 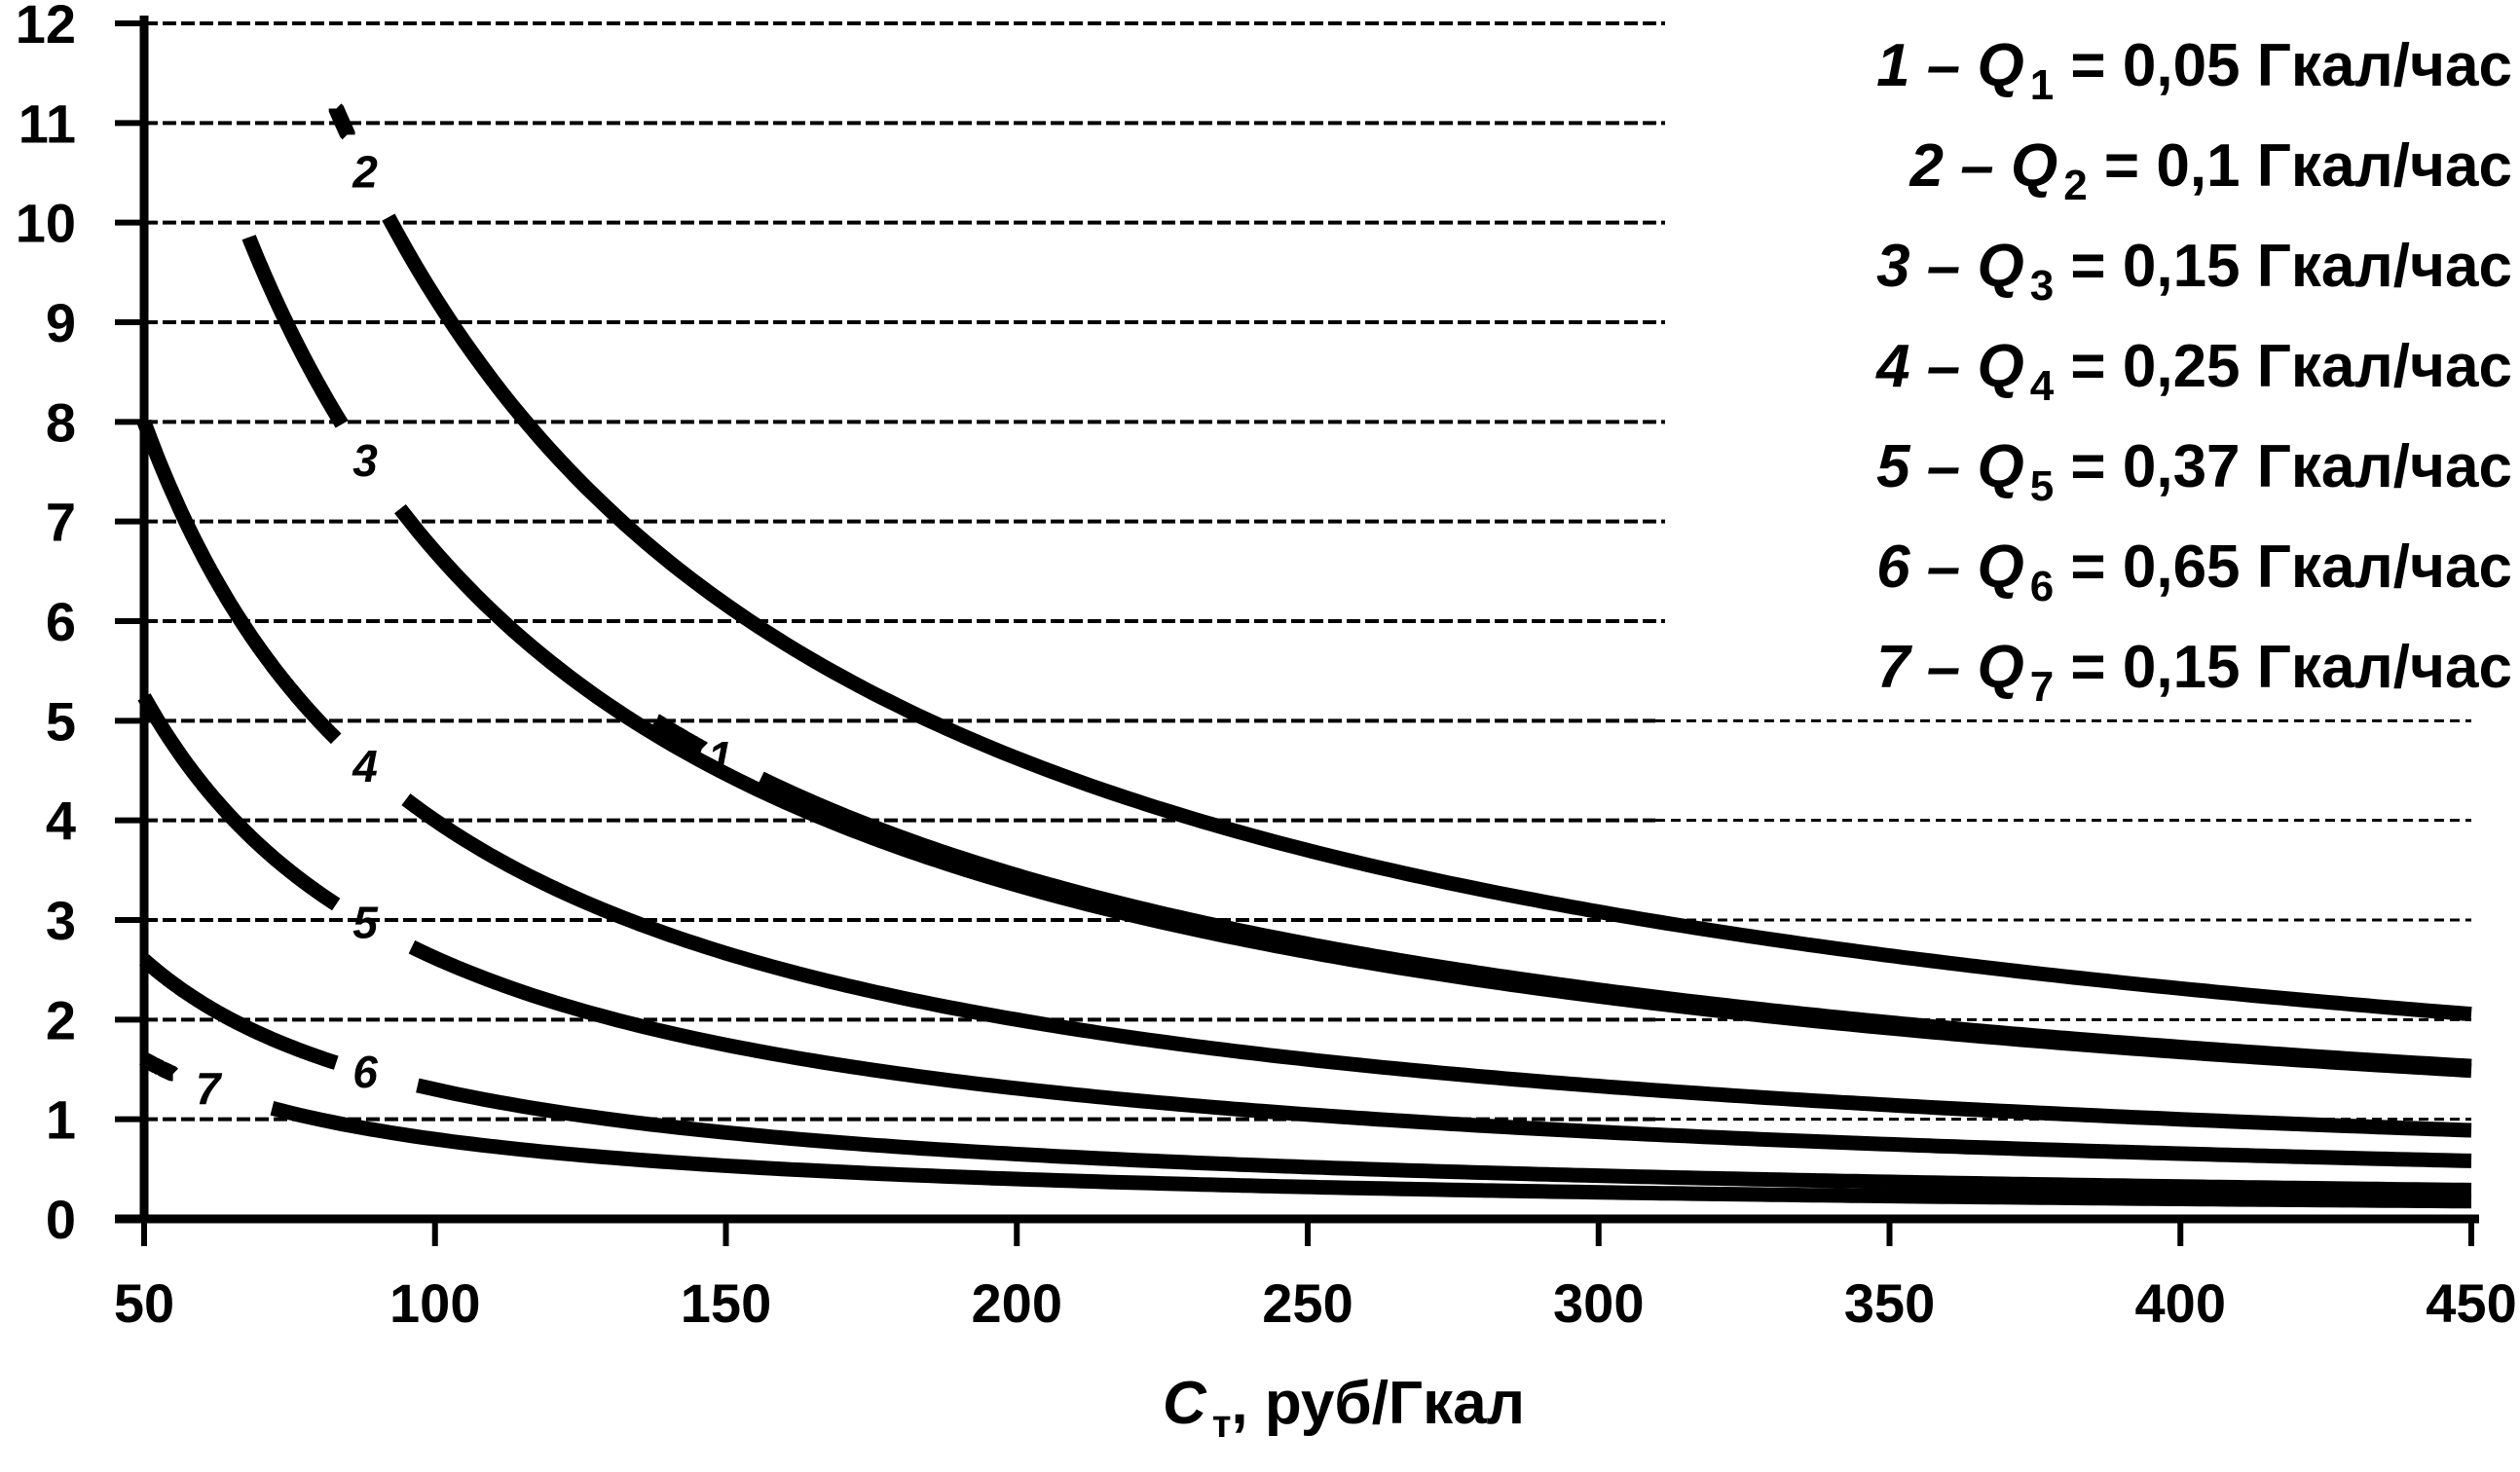 I want to click on y-tick-label-0: 0, so click(x=61, y=1219).